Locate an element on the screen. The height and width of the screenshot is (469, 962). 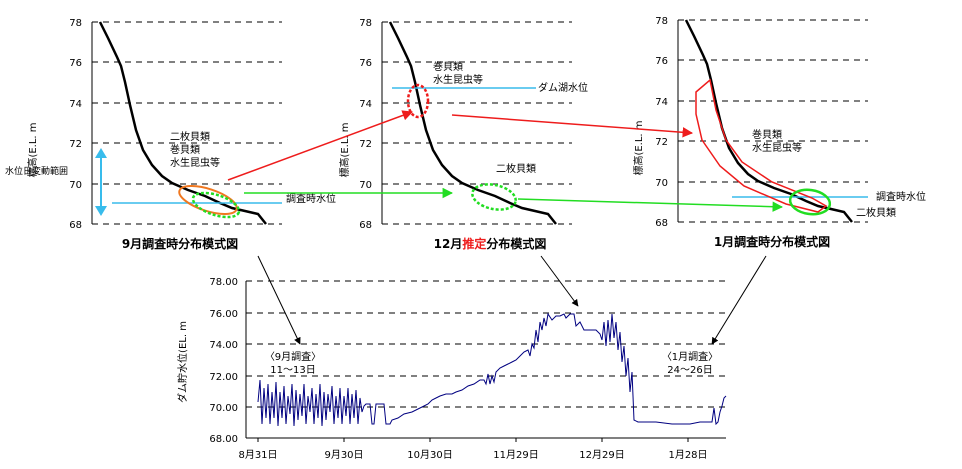
right-label-bivalve: 二枚貝類 is located at coordinates (876, 212).